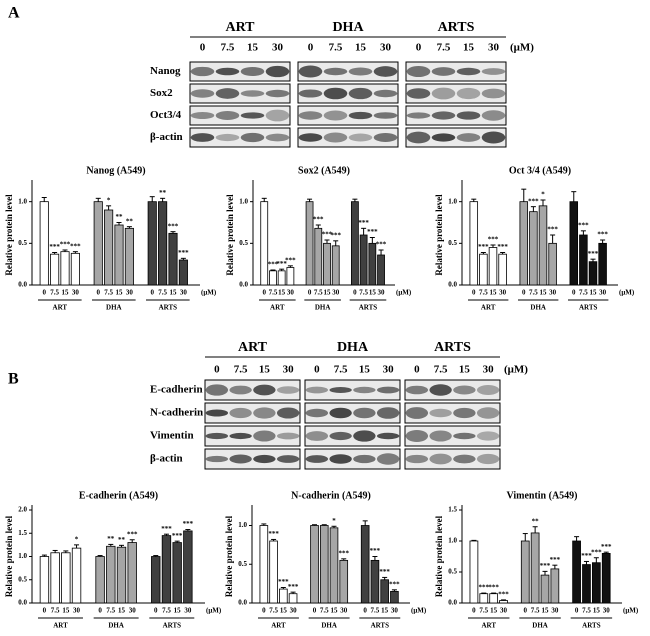 Image resolution: width=650 pixels, height=636 pixels. What do you see at coordinates (240, 27) in the screenshot?
I see `drug-label: ART` at bounding box center [240, 27].